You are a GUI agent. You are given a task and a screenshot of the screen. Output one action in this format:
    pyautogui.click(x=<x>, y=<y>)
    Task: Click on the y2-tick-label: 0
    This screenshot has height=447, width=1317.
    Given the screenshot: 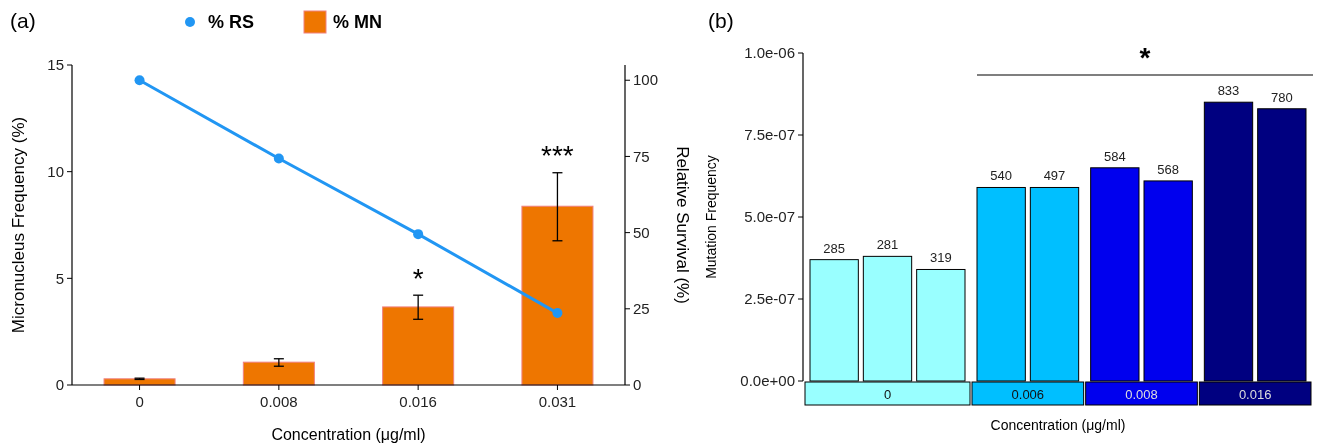 What is the action you would take?
    pyautogui.click(x=637, y=385)
    